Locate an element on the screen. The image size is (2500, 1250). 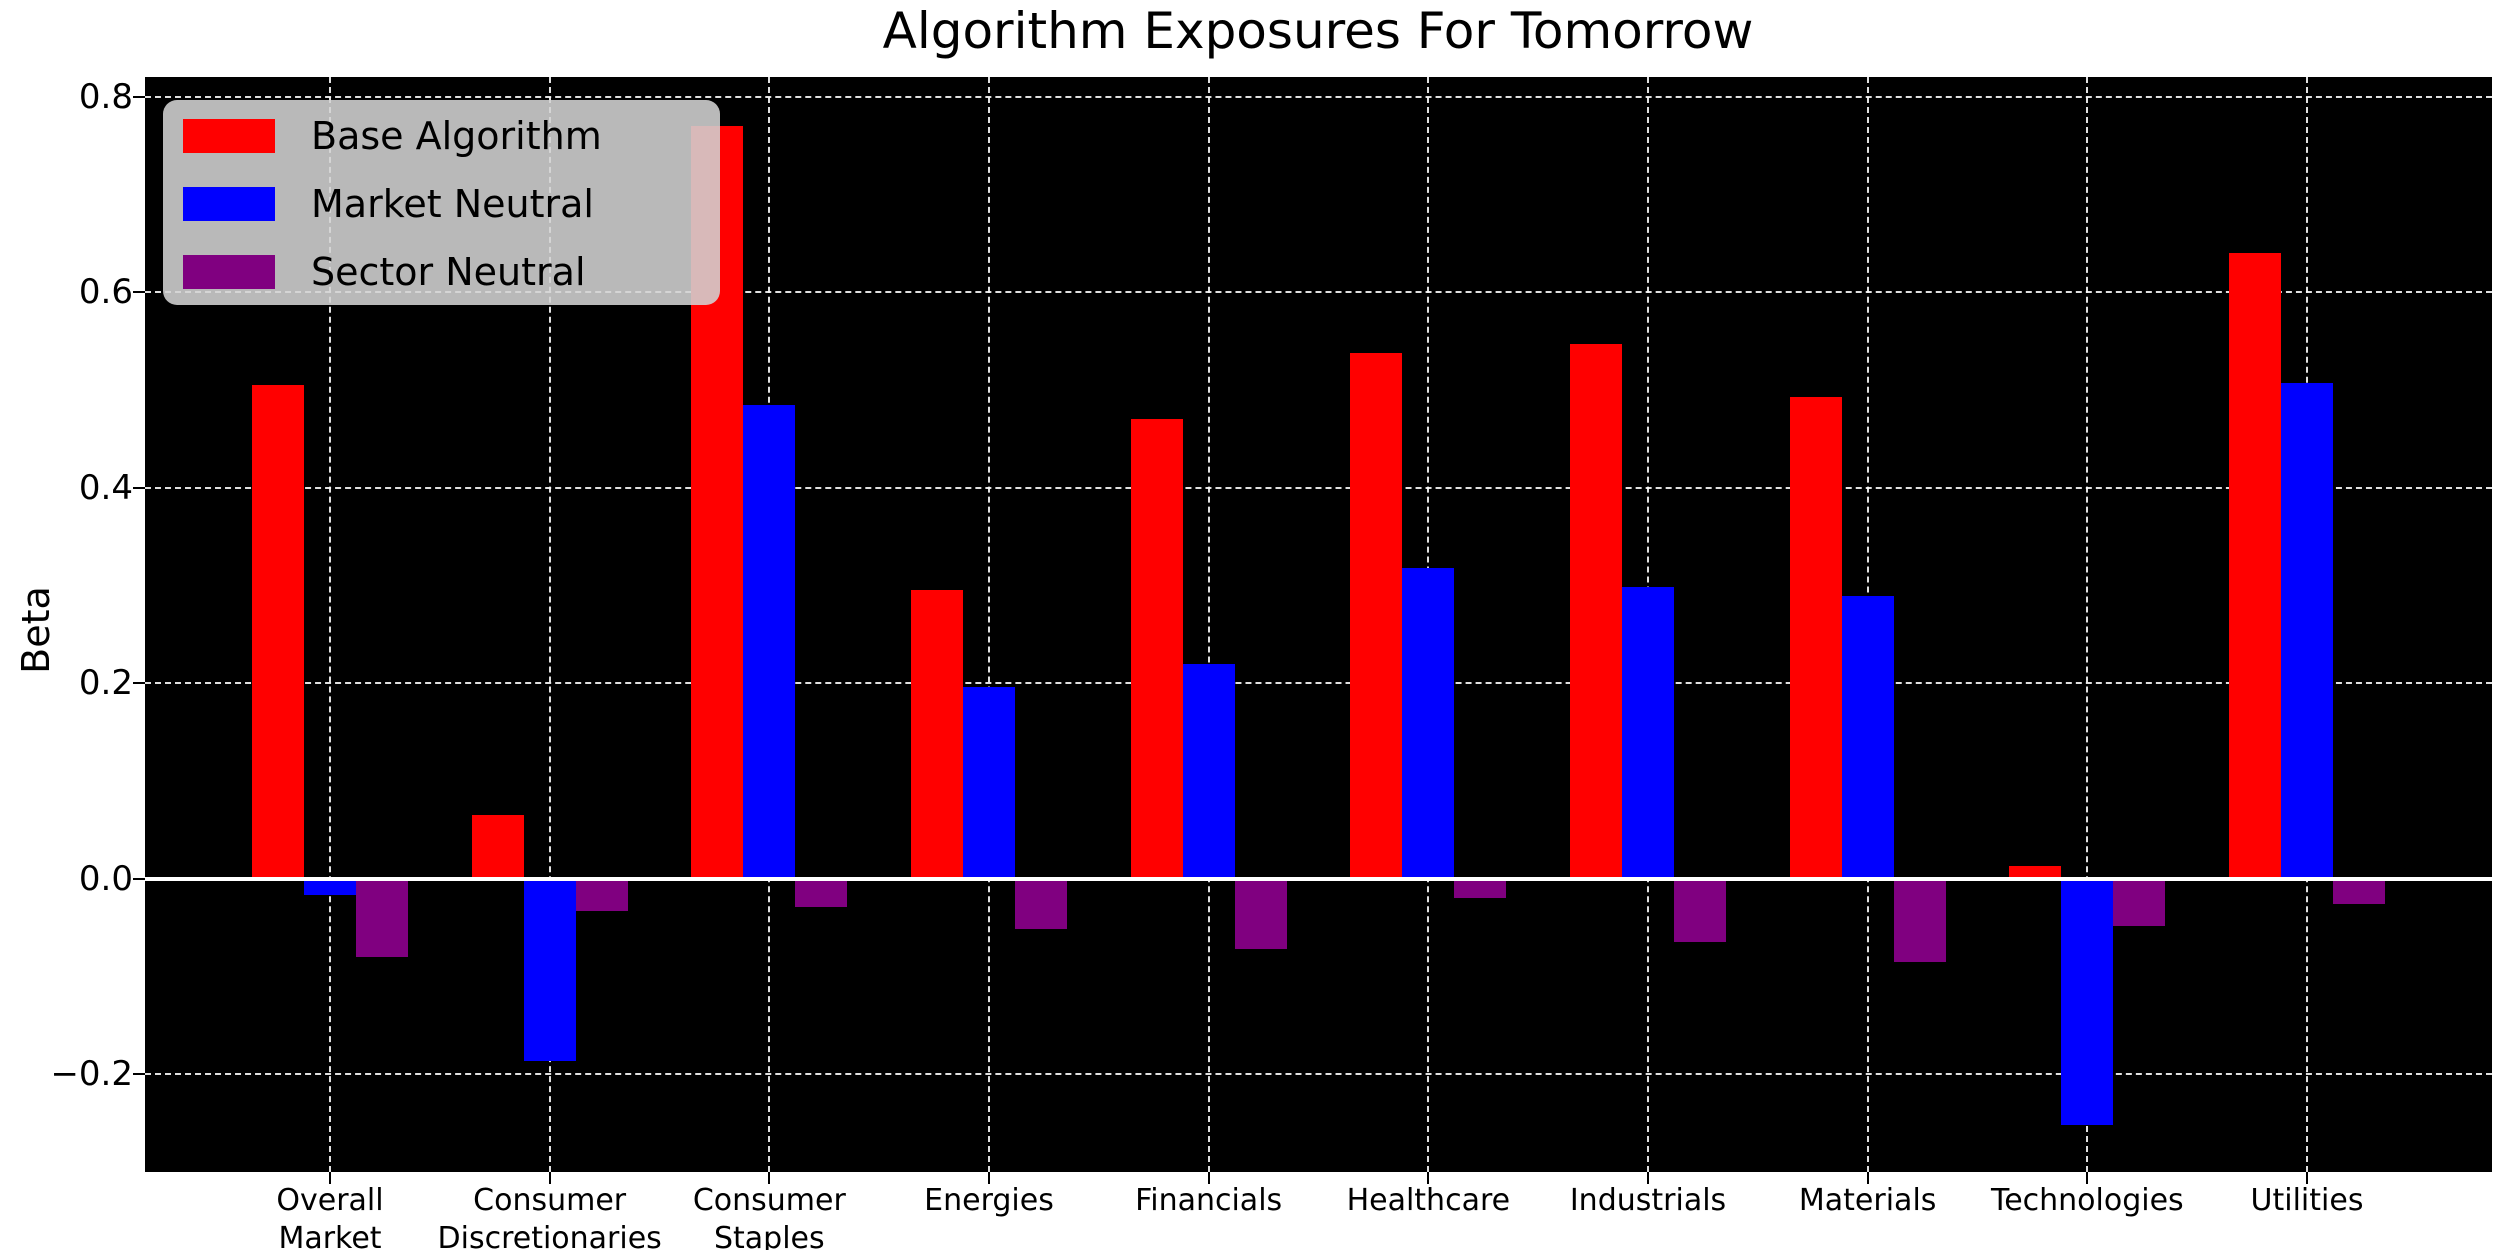
bar-market-neutral-consumer-staples is located at coordinates (769, 641).